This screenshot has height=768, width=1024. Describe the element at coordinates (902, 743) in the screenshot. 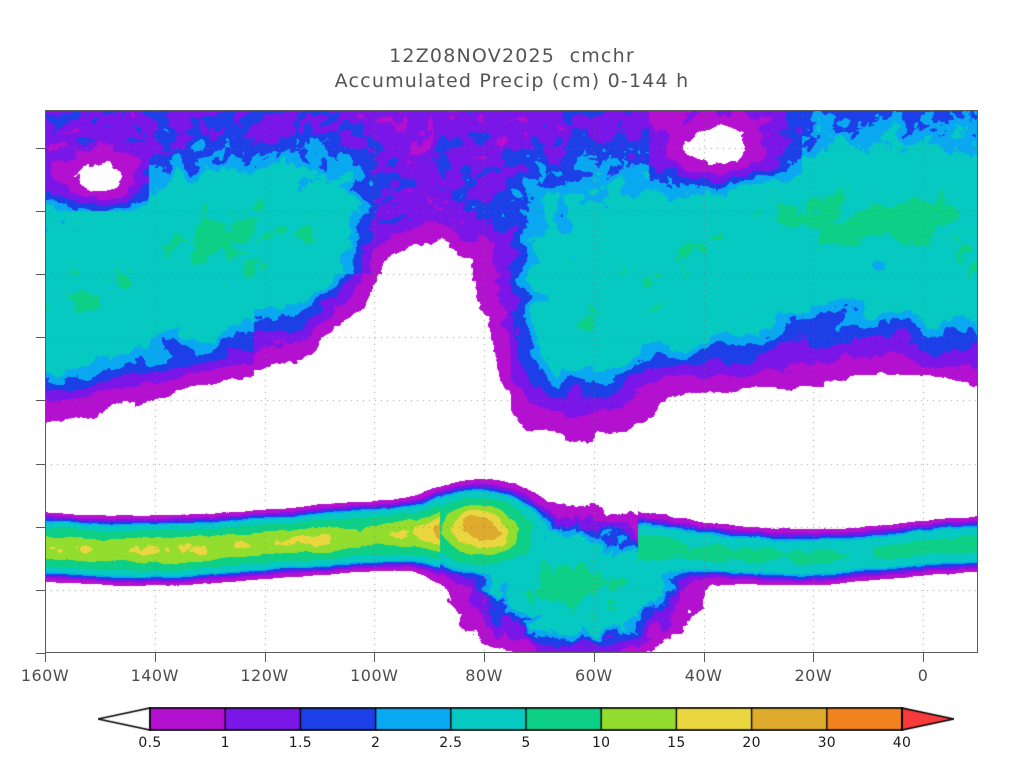

I see `colorbar-tick-label: 40` at that location.